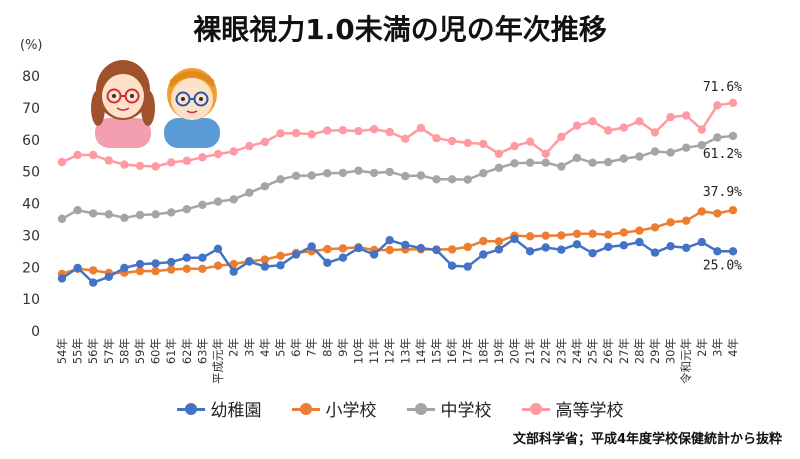 The image size is (800, 459). What do you see at coordinates (449, 408) in the screenshot?
I see `legend-item-junior-high: 中学校` at bounding box center [449, 408].